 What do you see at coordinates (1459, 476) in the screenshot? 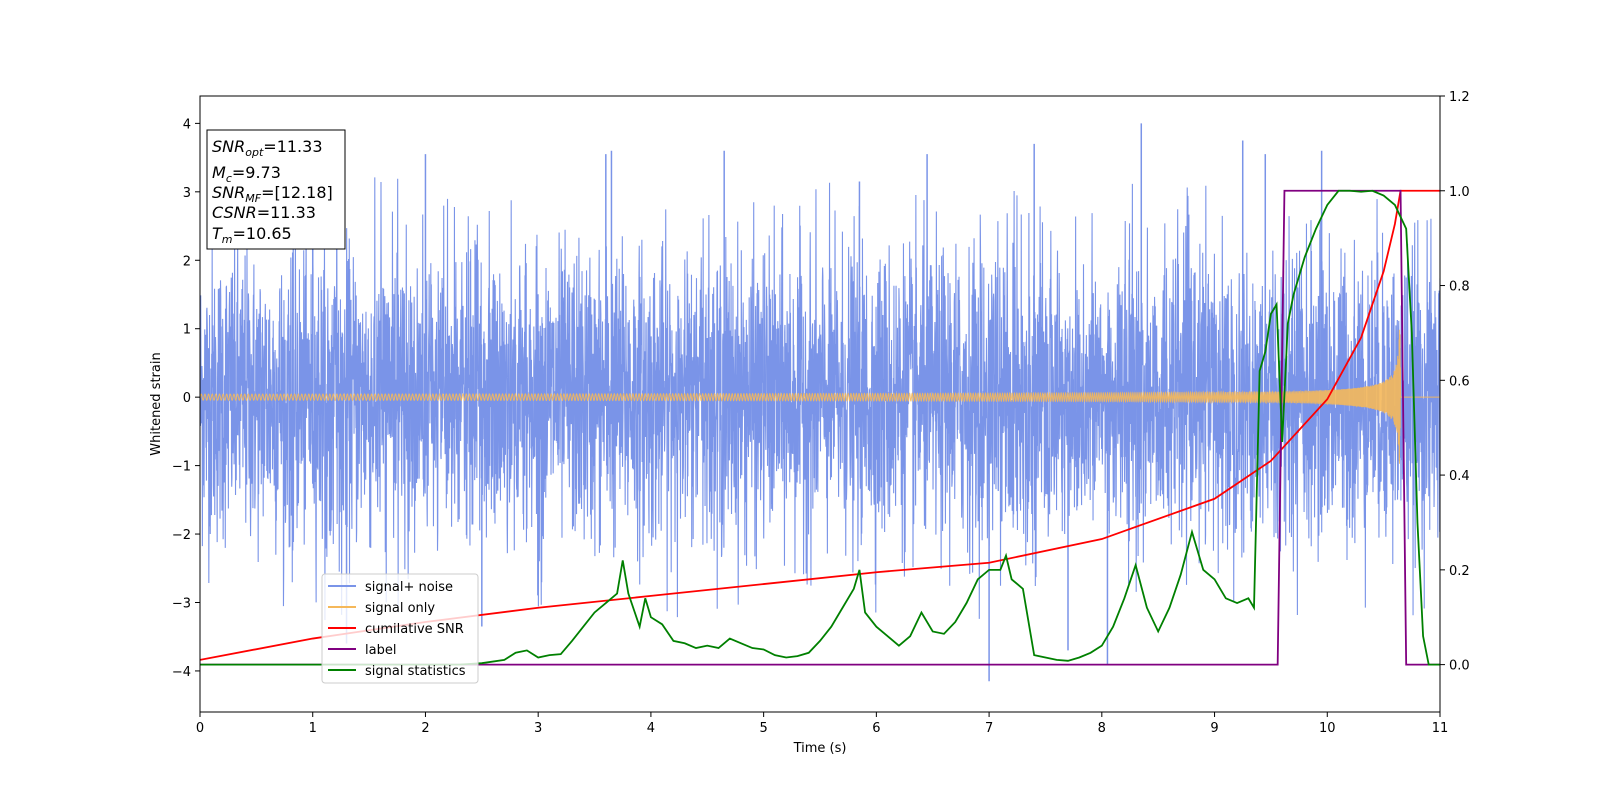
I see `y2-tick-label: 0.4` at bounding box center [1459, 476].